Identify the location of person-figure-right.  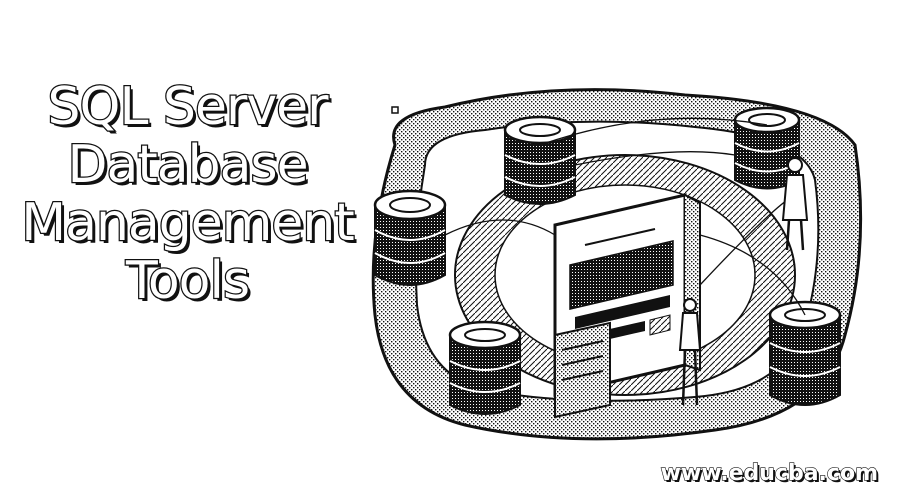
(795, 204).